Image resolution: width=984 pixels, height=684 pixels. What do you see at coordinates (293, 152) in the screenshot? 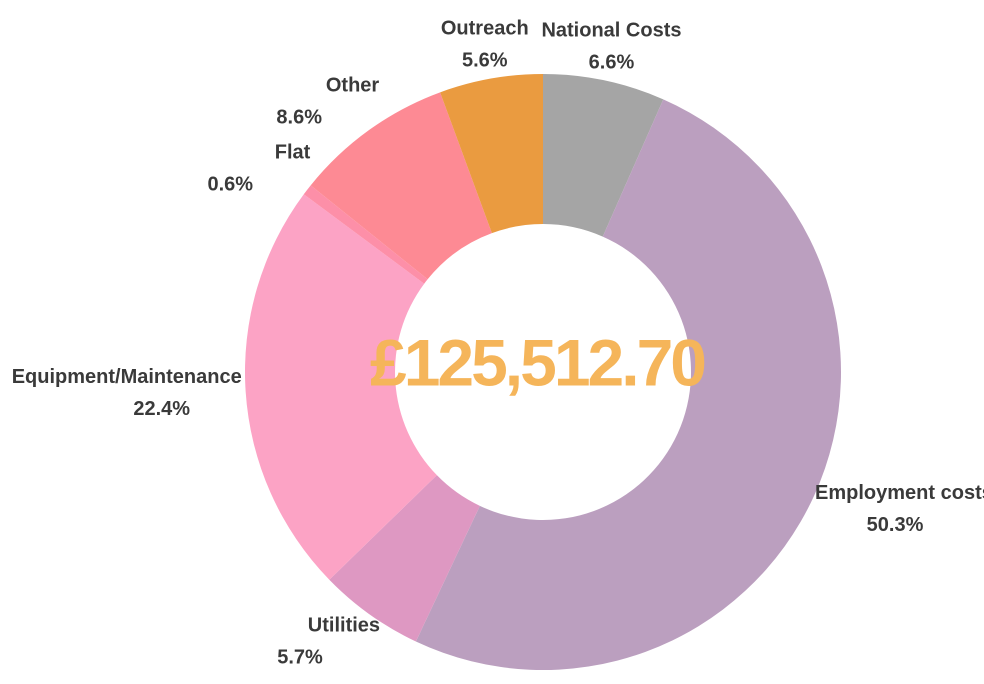
I see `segment-label: Flat` at bounding box center [293, 152].